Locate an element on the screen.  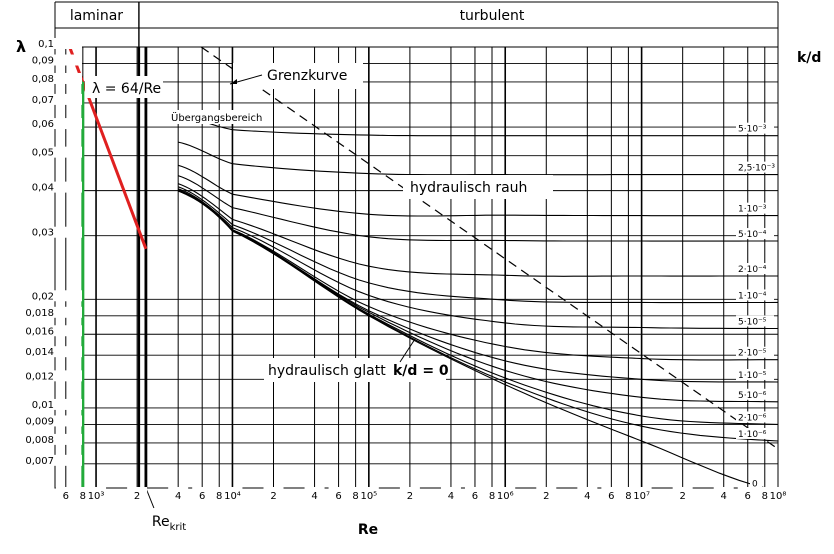
rauh-label: hydraulisch rauh is located at coordinates (468, 188).